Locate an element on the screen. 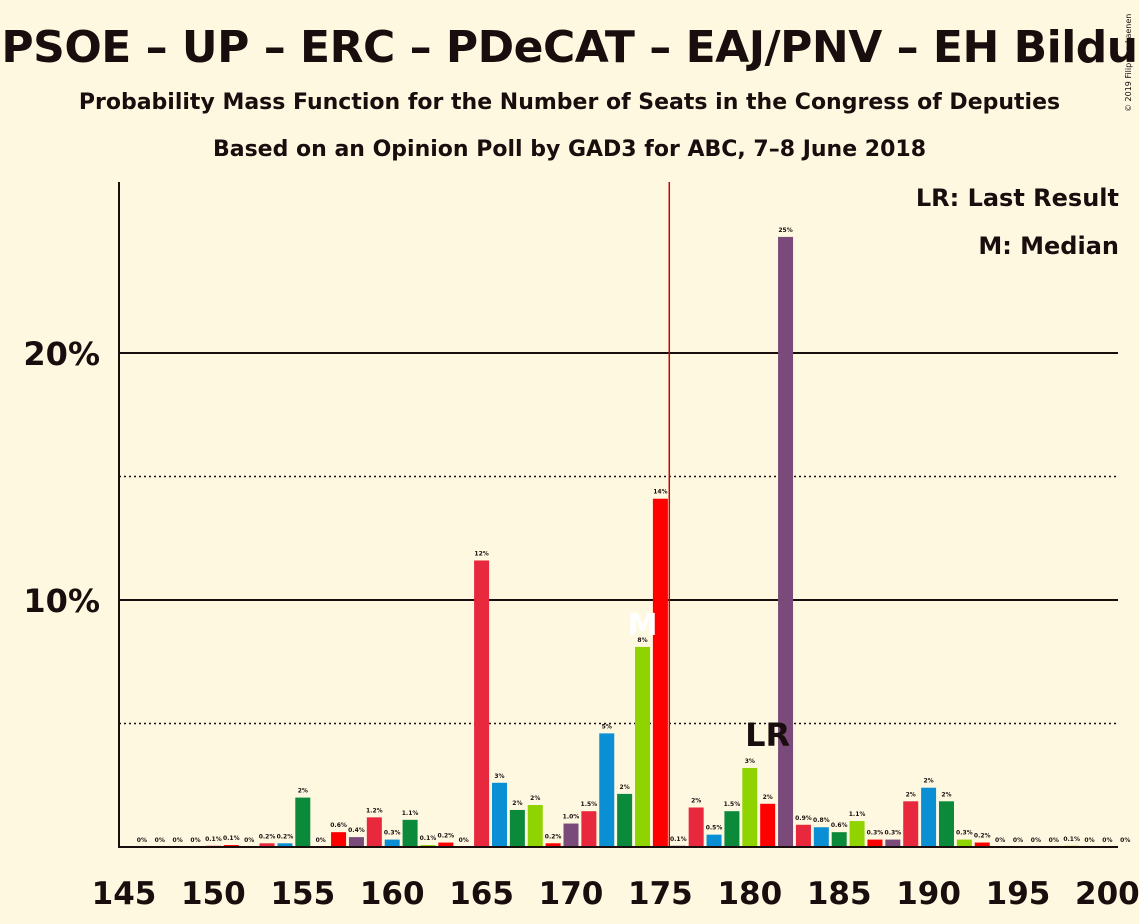 This screenshot has height=924, width=1139. legend-last-result: LR: Last Result is located at coordinates (1017, 198).